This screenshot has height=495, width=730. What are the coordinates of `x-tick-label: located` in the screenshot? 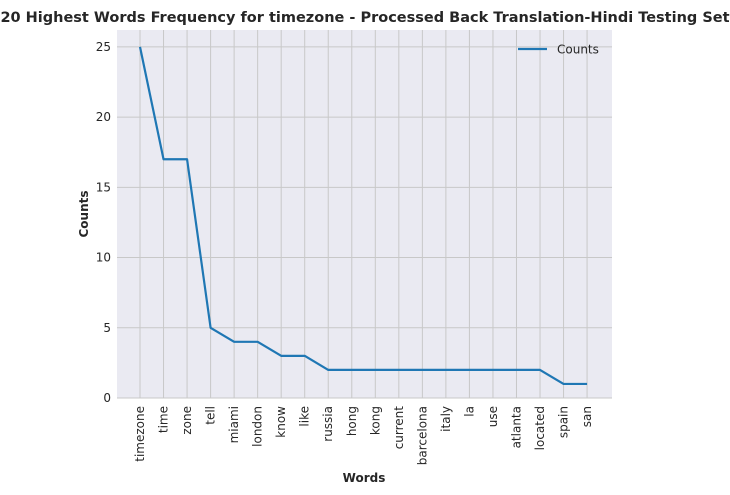 It's located at (540, 428).